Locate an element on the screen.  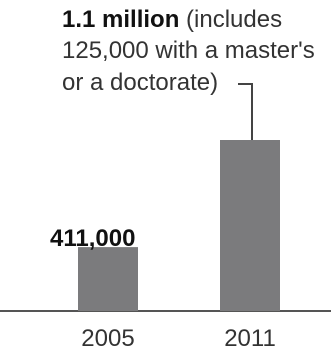
data-label-2011-line-1: 1.1 million (includes is located at coordinates (172, 19).